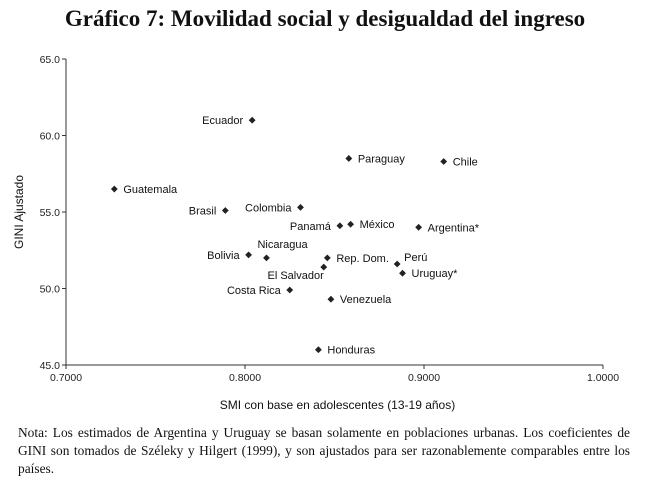 This screenshot has width=650, height=480. Describe the element at coordinates (603, 378) in the screenshot. I see `x-tick-label: 1.0000` at that location.